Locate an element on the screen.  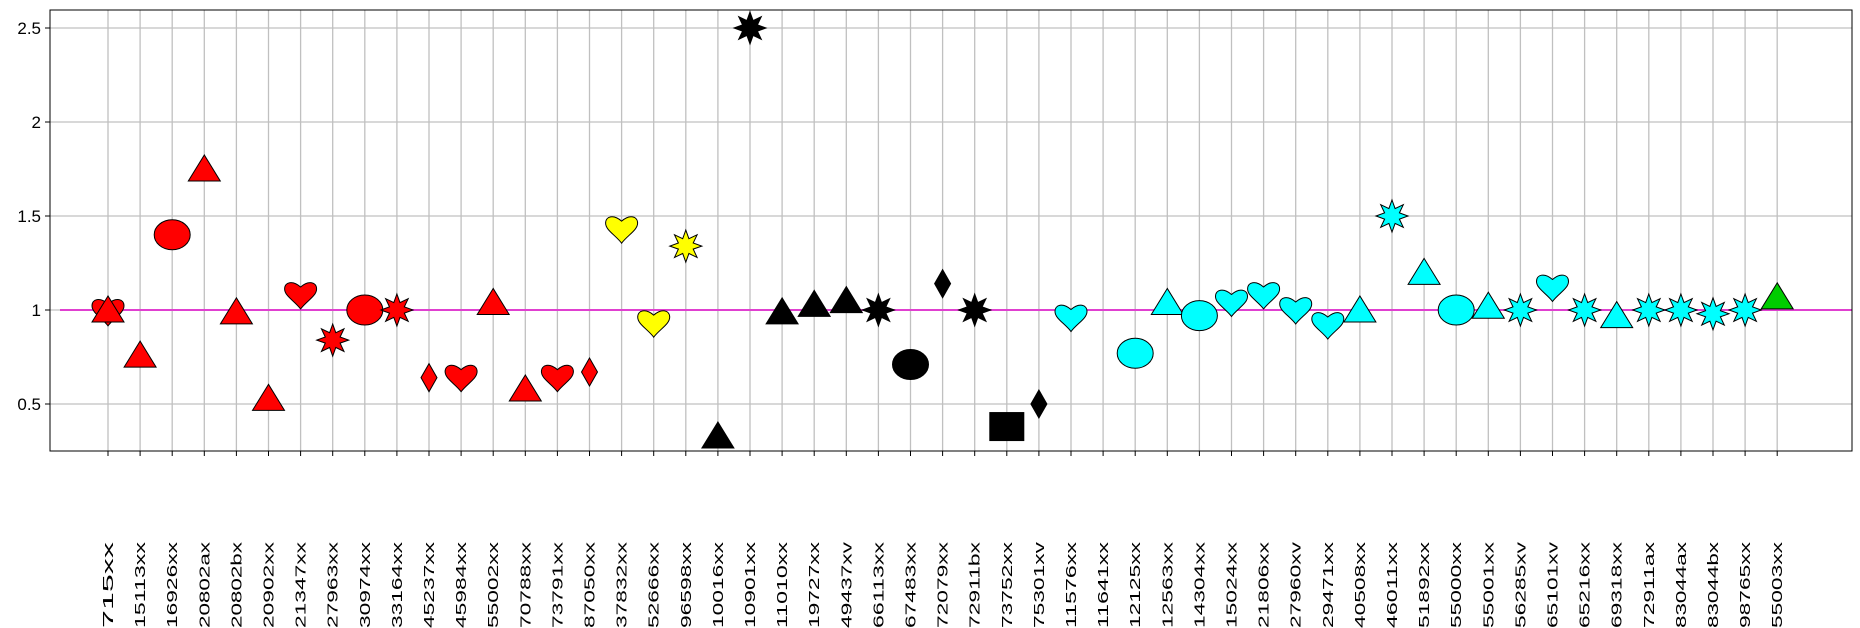
x-tick-label: 56285xv is located at coordinates (1520, 584).